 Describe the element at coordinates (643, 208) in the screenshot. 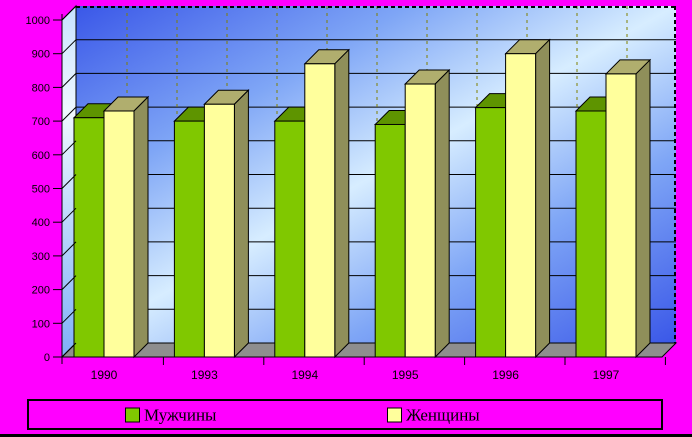

I see `bar-side-Женщины-1997` at that location.